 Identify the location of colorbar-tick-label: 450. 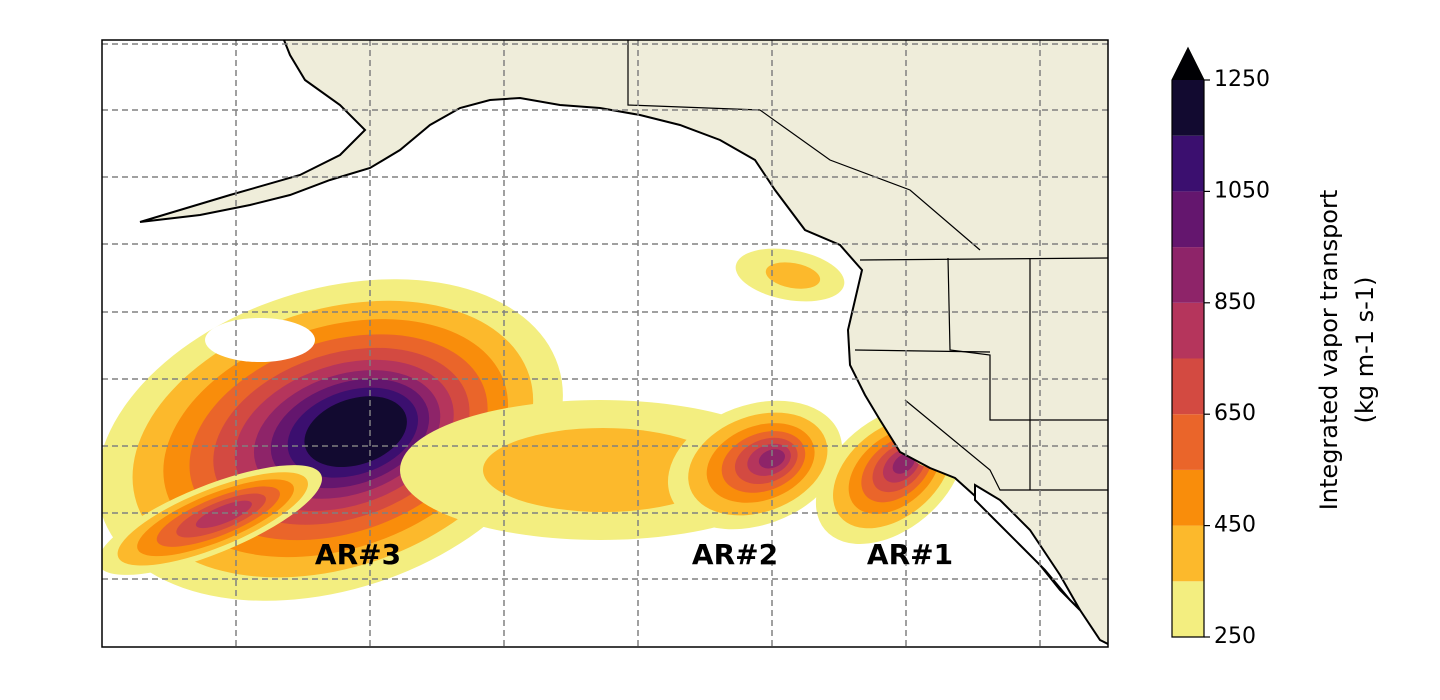
(1235, 525).